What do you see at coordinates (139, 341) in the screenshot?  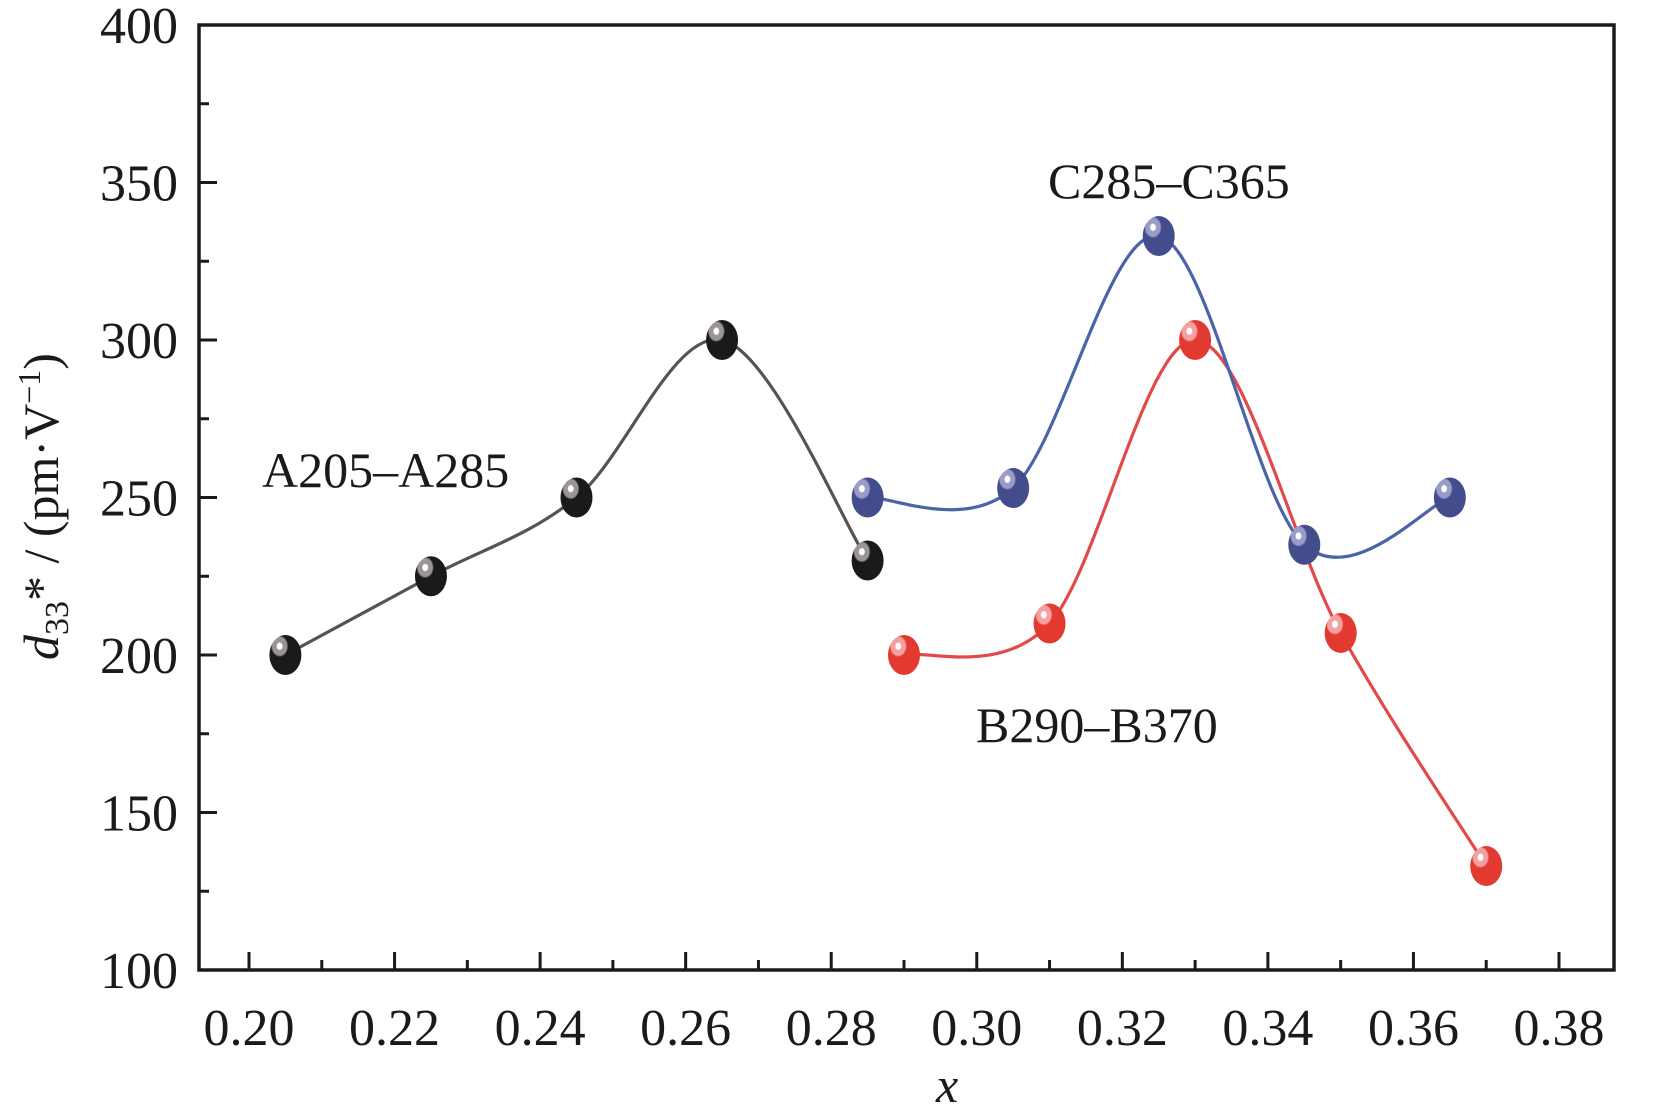 I see `y-tick-label: 300` at bounding box center [139, 341].